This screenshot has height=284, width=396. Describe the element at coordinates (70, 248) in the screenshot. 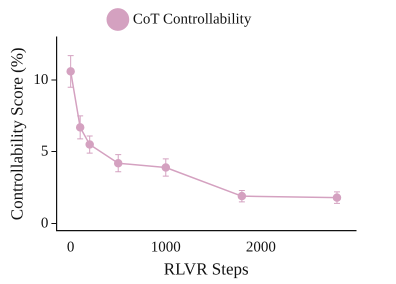

I see `x-tick-label: 0` at that location.